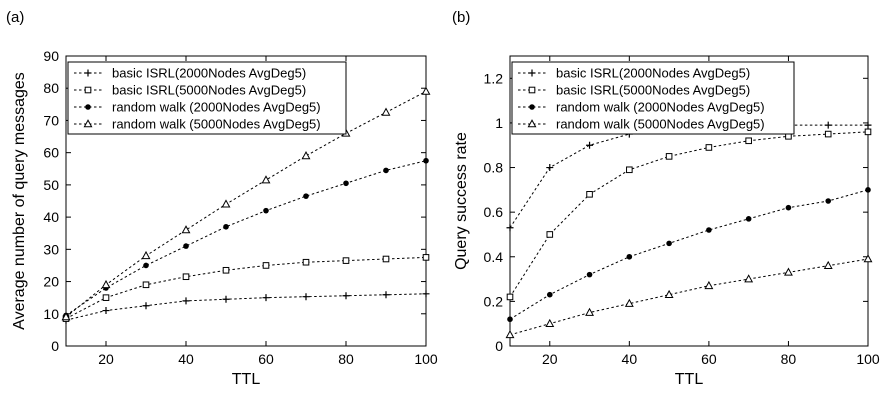  What do you see at coordinates (461, 201) in the screenshot?
I see `panel-b-y-axis-title: Query success rate` at bounding box center [461, 201].